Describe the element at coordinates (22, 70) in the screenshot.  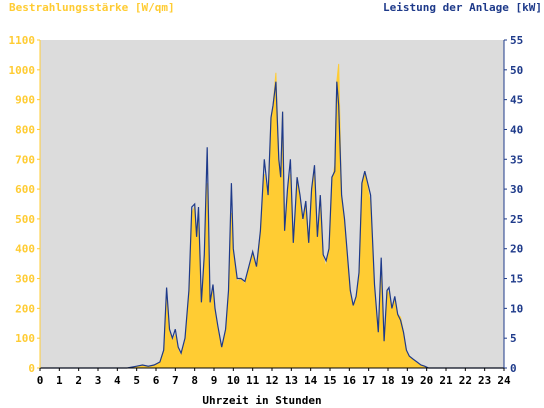
I see `left-tick-label: 1000` at that location.